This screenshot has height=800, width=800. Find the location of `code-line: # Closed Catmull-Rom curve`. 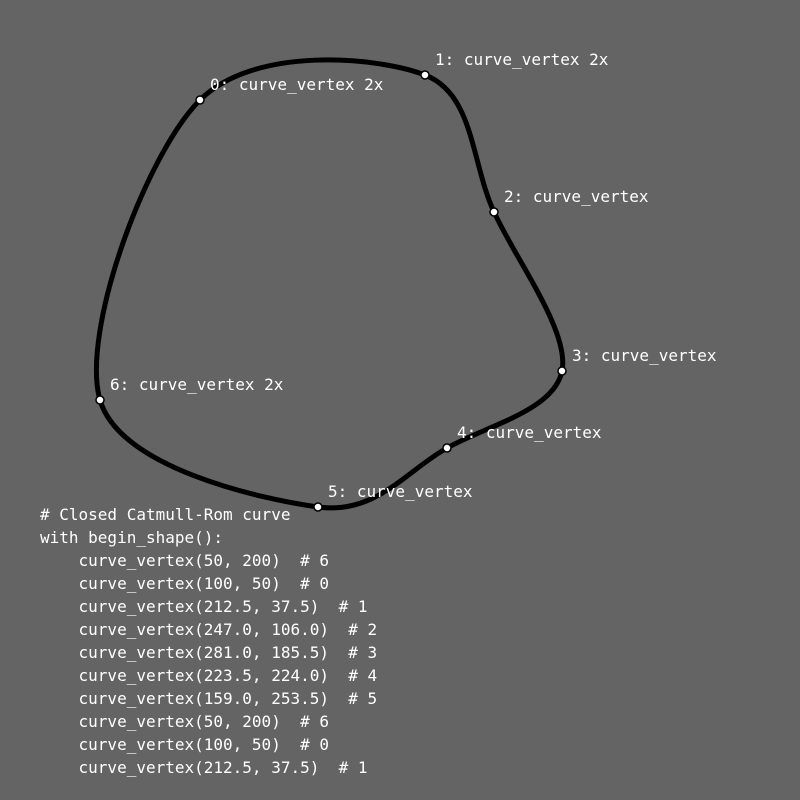

code-line: # Closed Catmull-Rom curve is located at coordinates (165, 514).